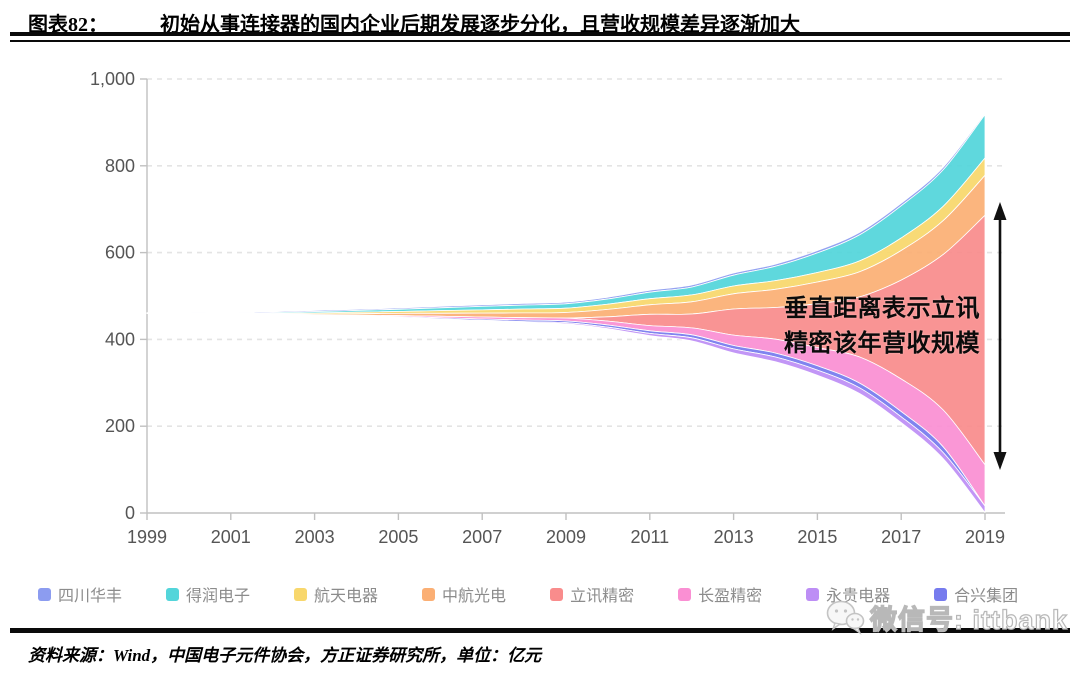 The image size is (1080, 673). Describe the element at coordinates (346, 596) in the screenshot. I see `legend-label: 航天电器` at that location.